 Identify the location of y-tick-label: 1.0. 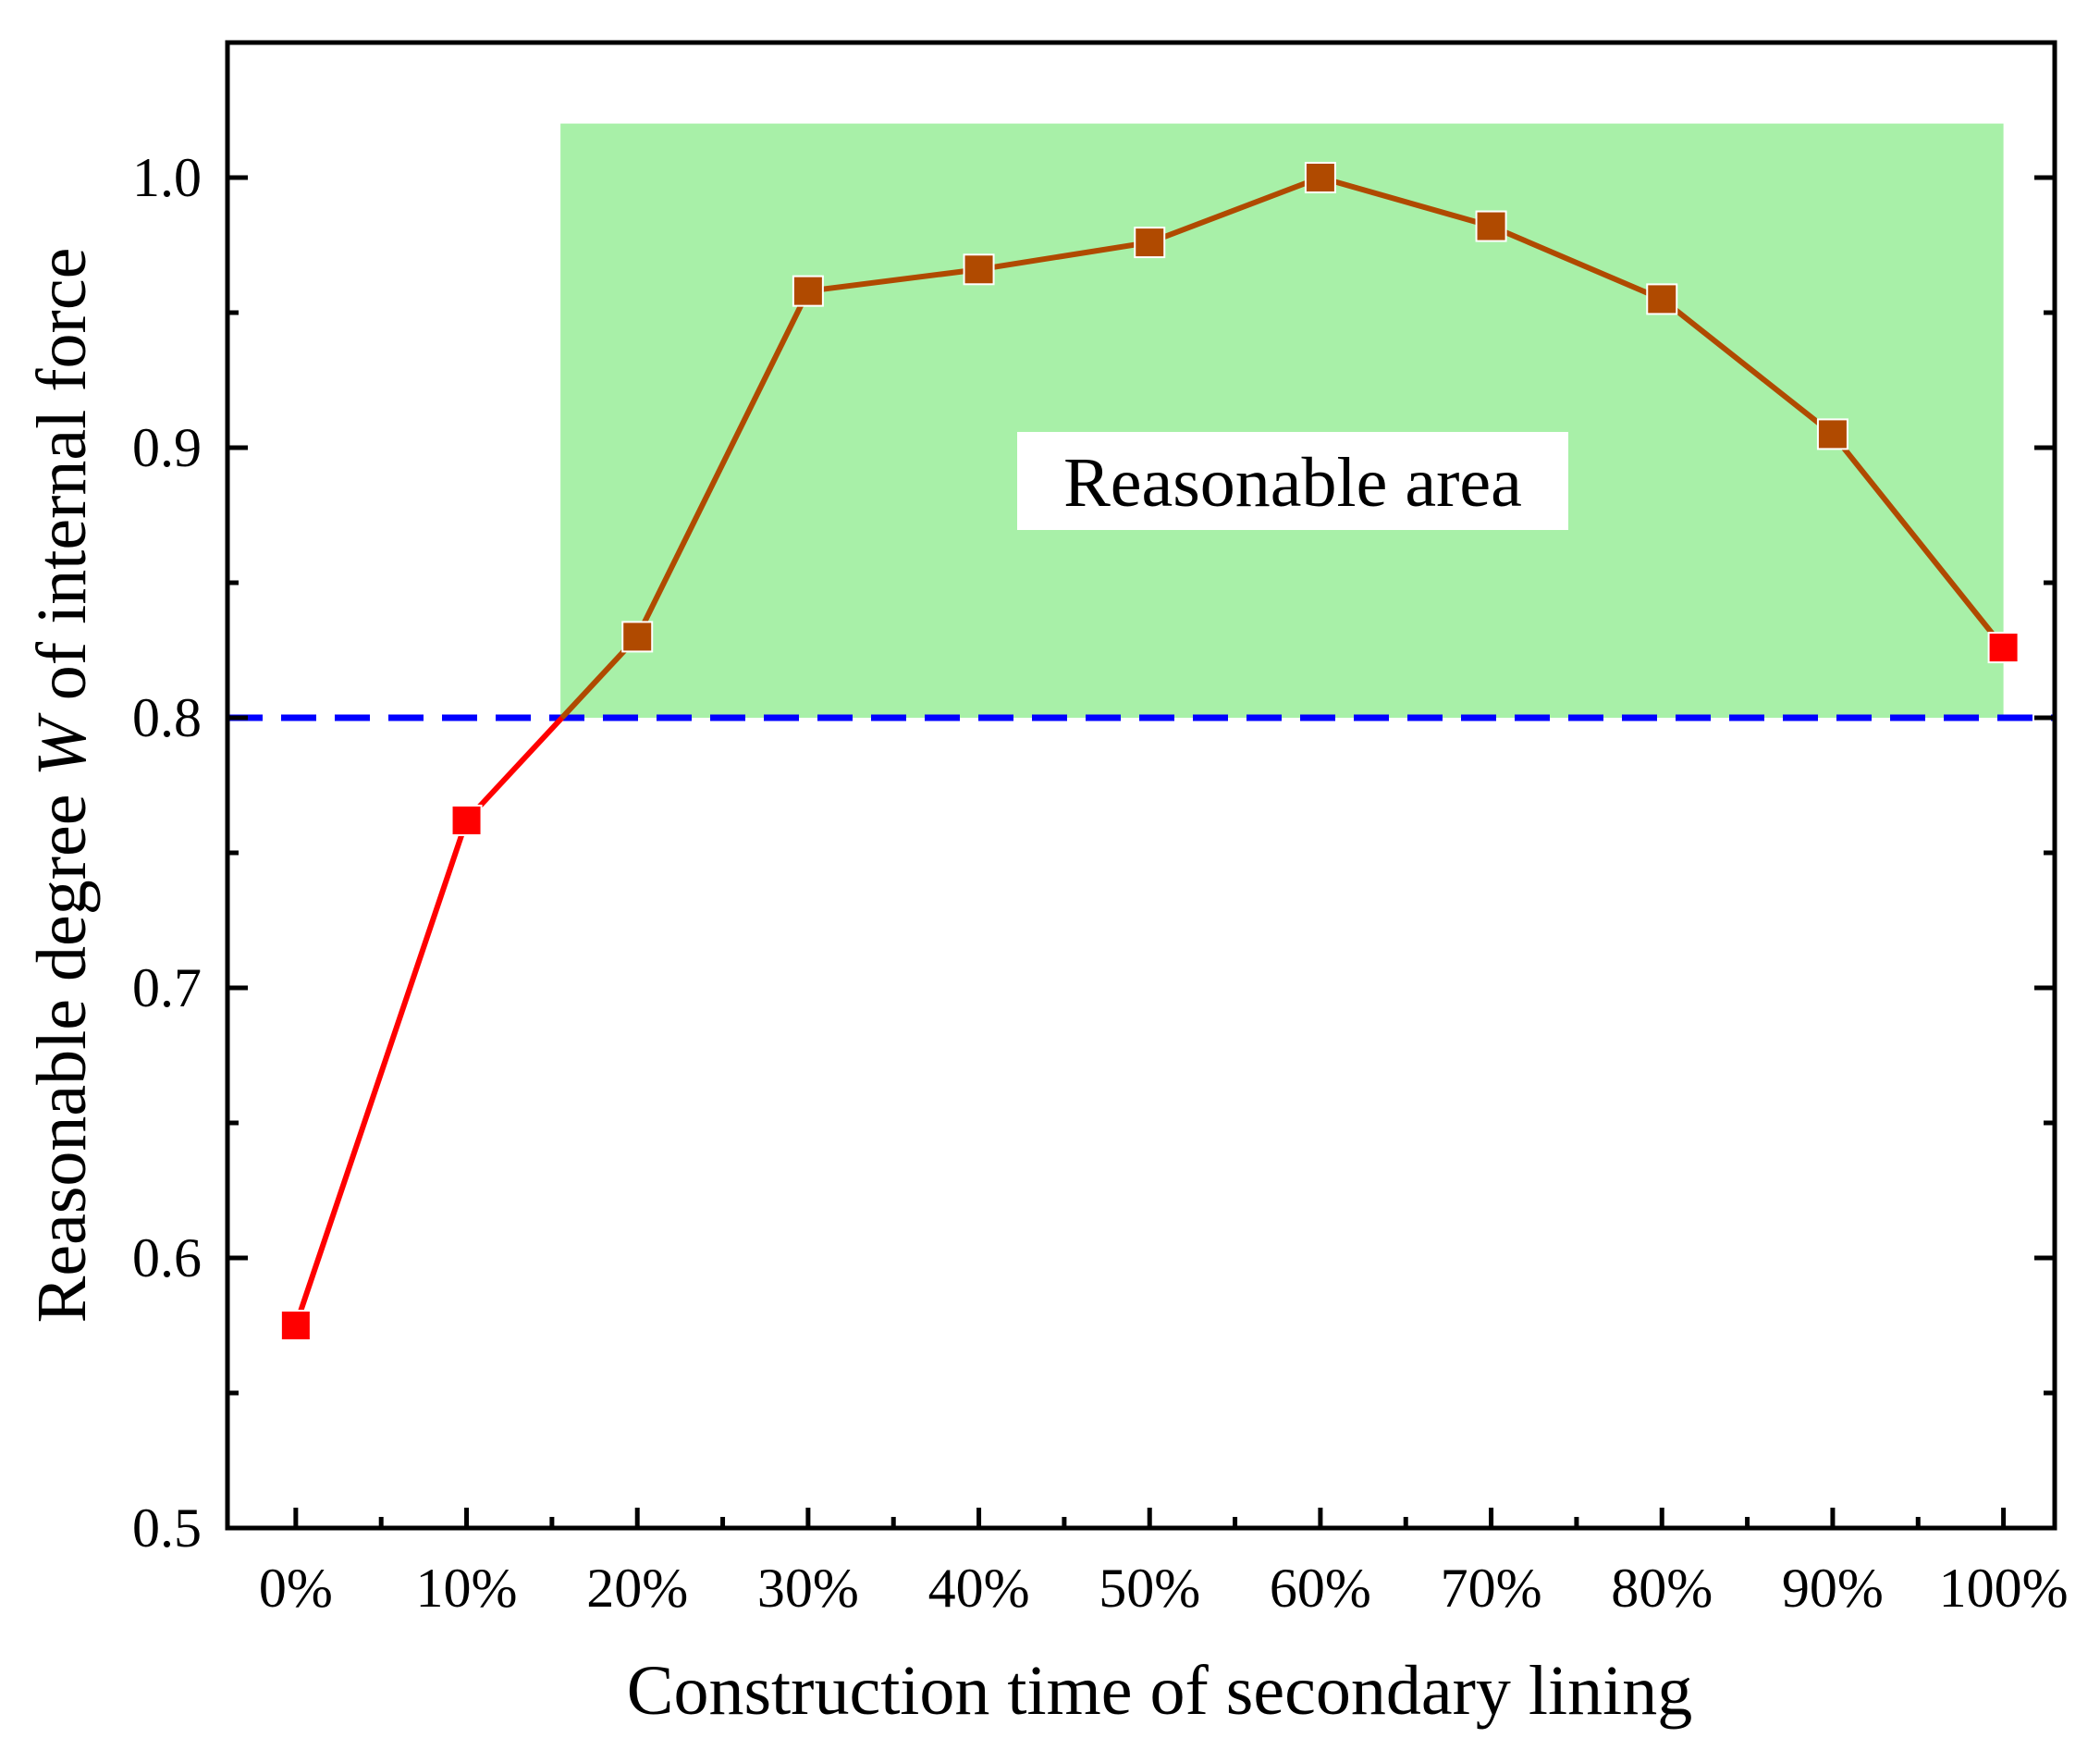
(167, 178).